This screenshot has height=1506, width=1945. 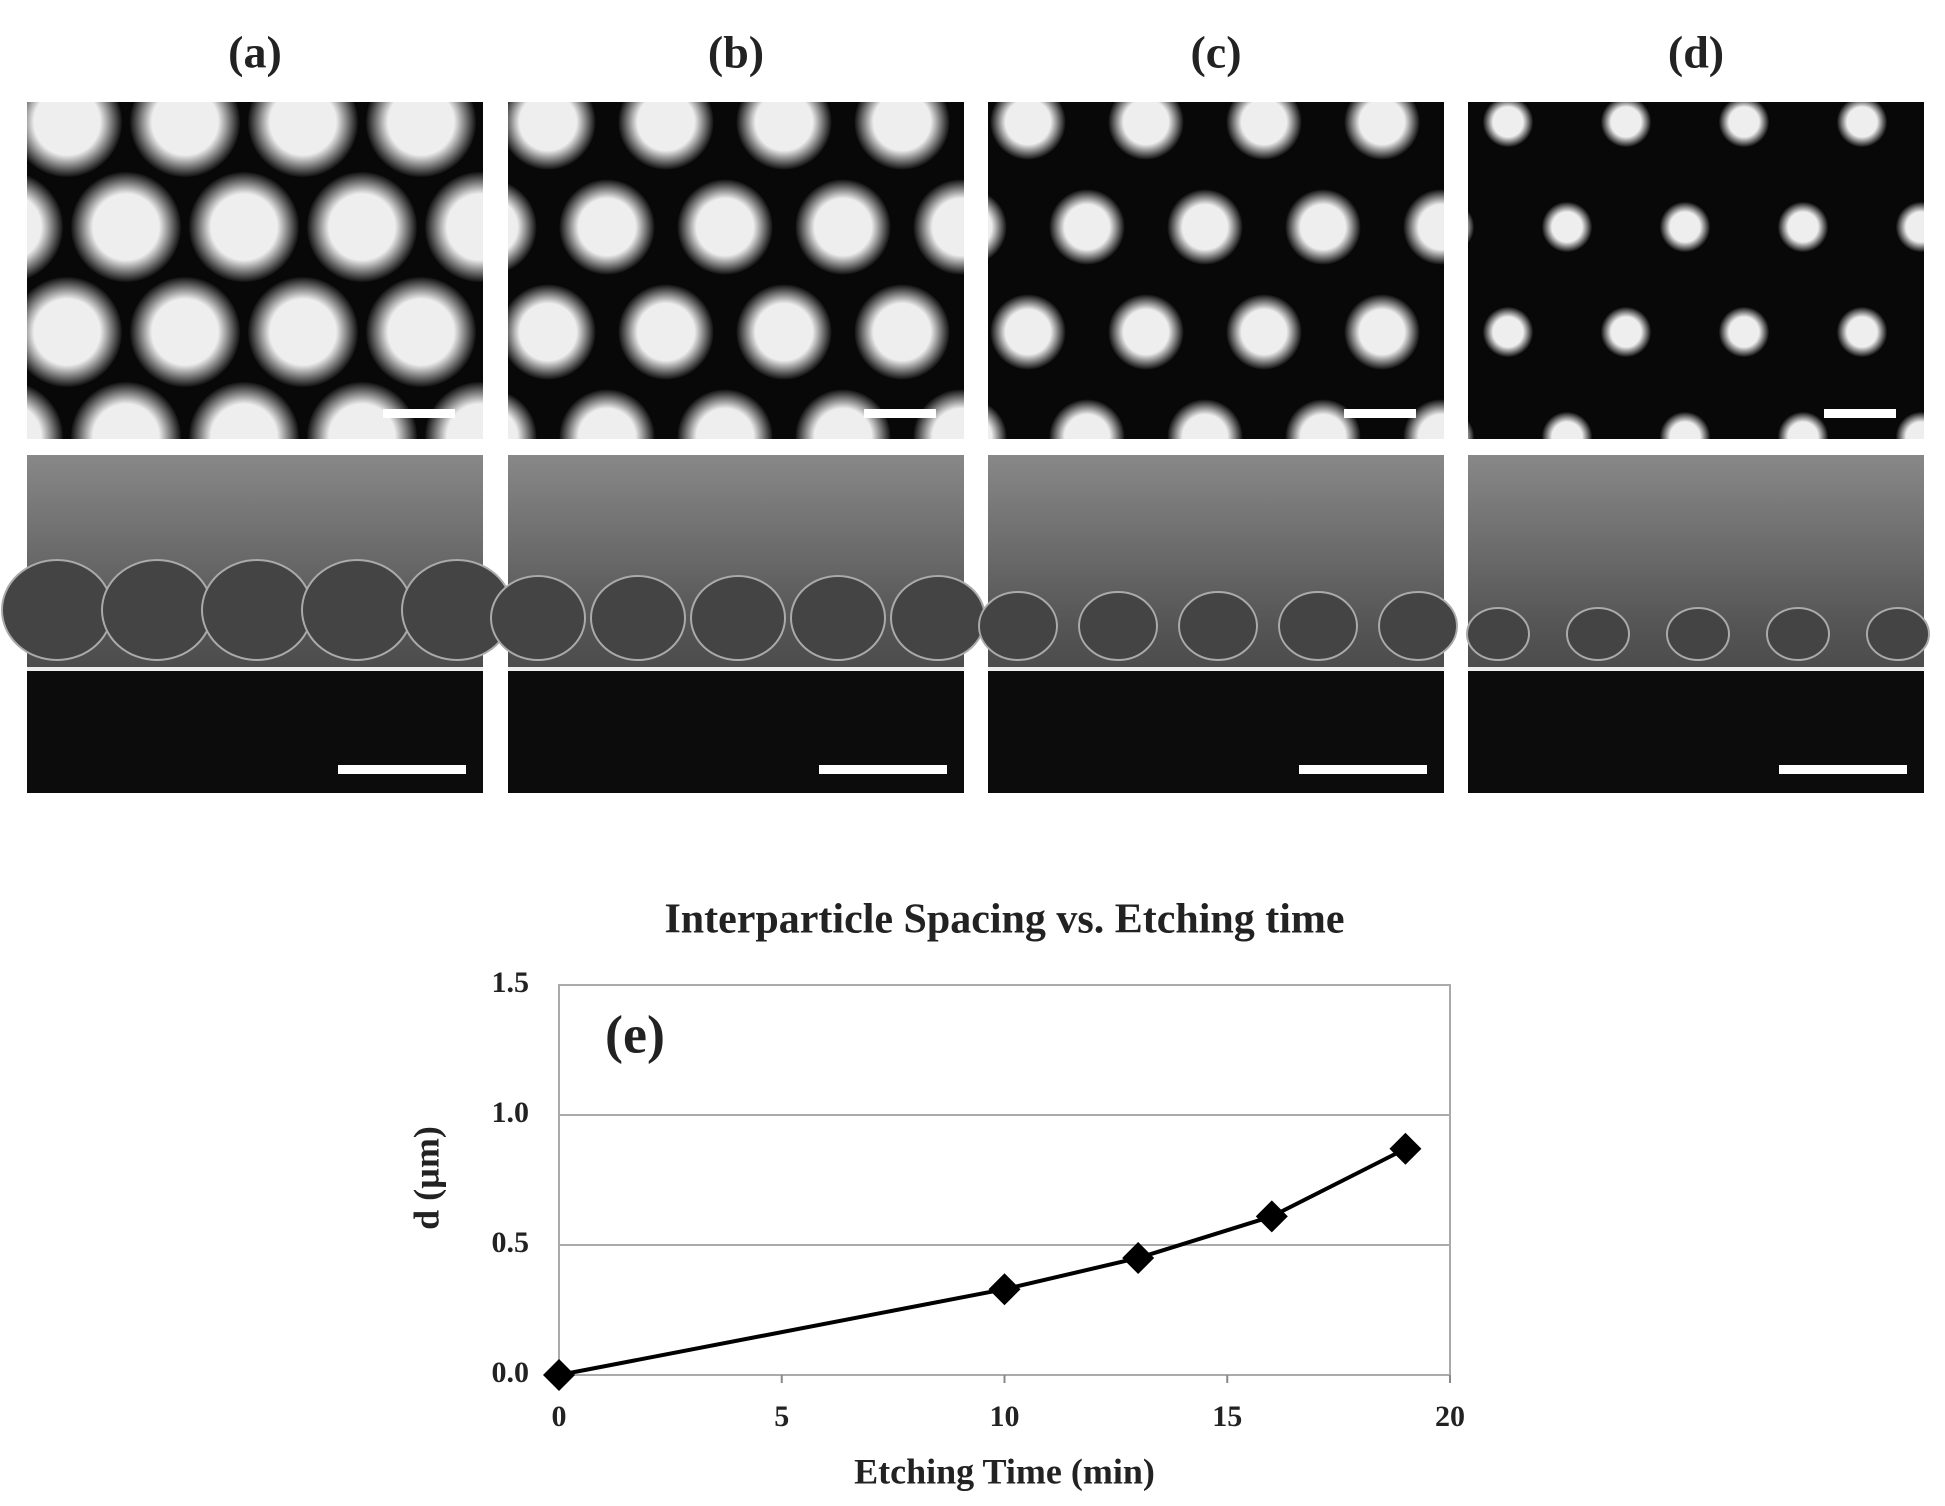 I want to click on y-tick-label: 1.5, so click(x=511, y=982).